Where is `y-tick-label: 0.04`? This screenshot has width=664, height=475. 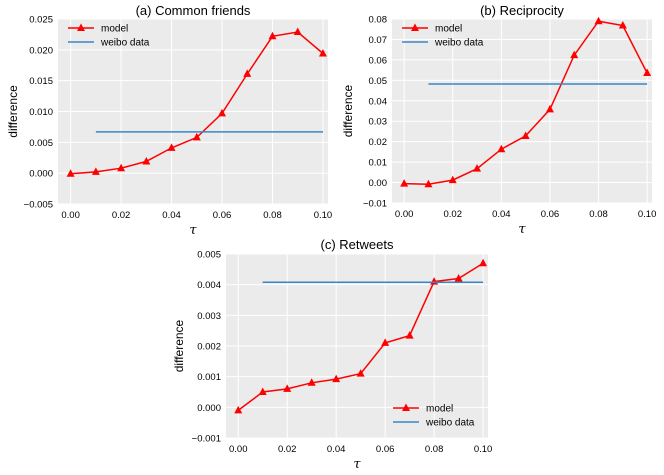 y-tick-label: 0.04 is located at coordinates (378, 101).